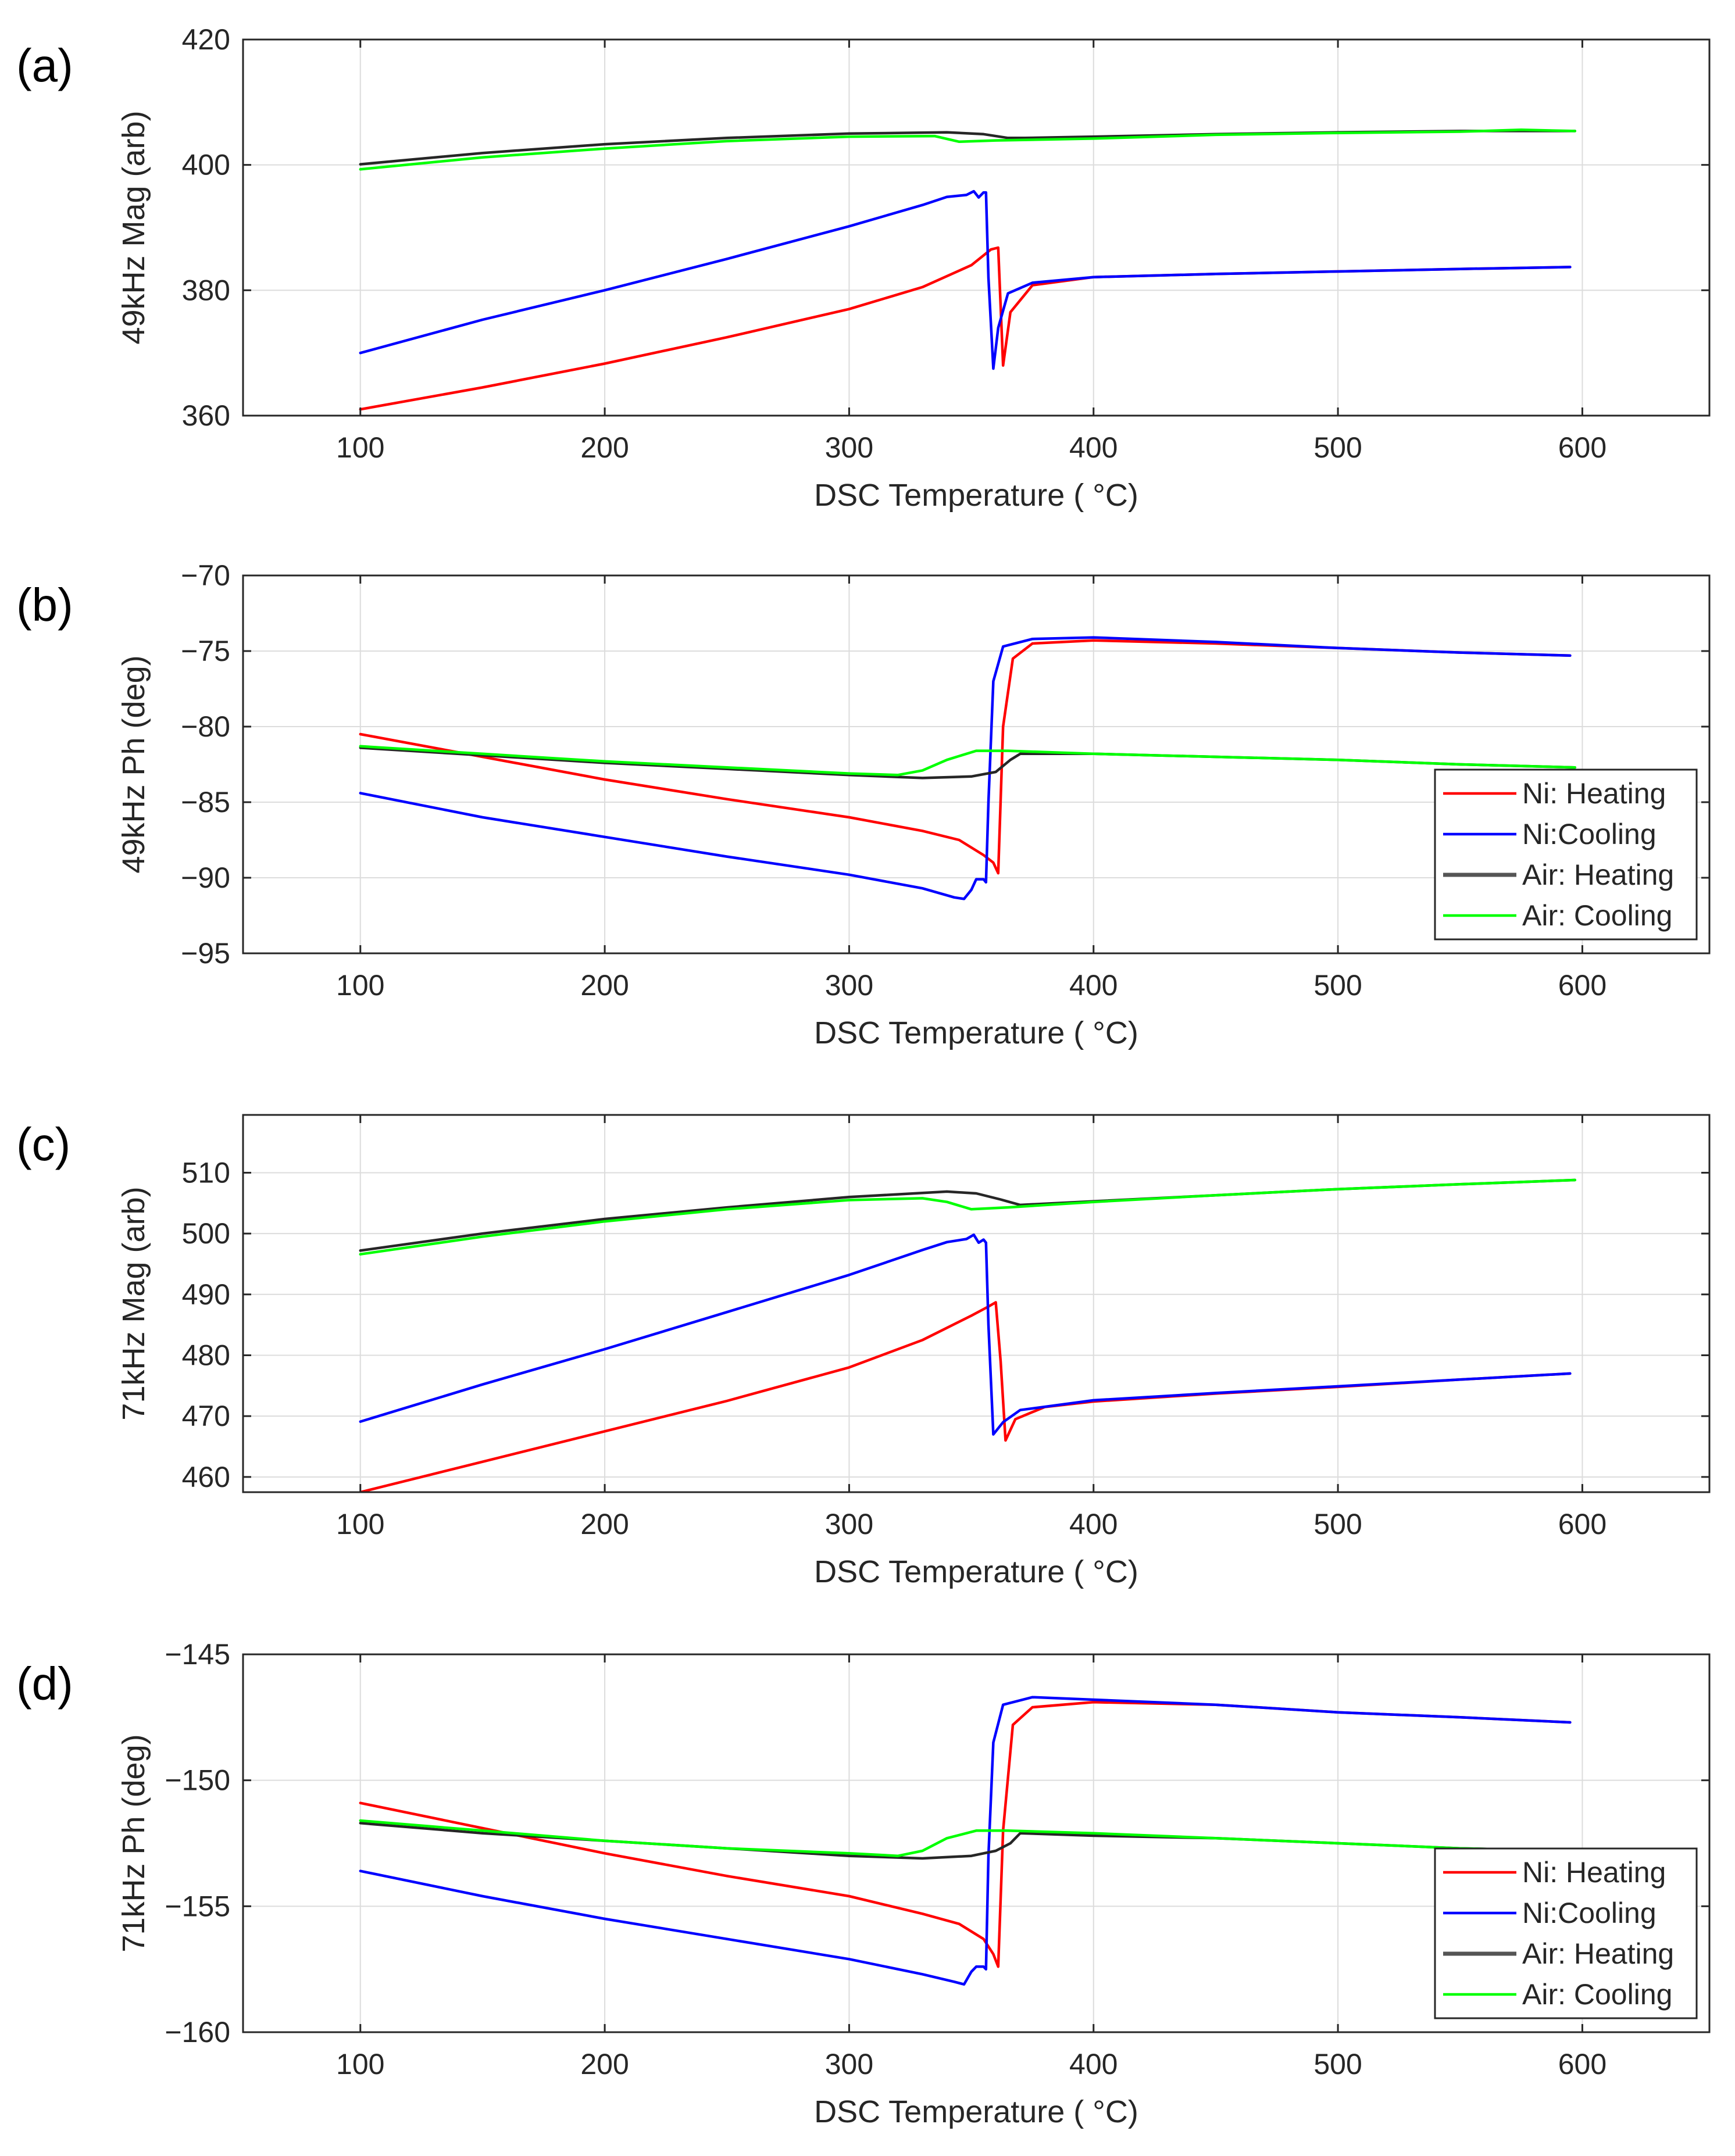 This screenshot has height=2156, width=1735. Describe the element at coordinates (44, 65) in the screenshot. I see `panel-label: (a)` at that location.